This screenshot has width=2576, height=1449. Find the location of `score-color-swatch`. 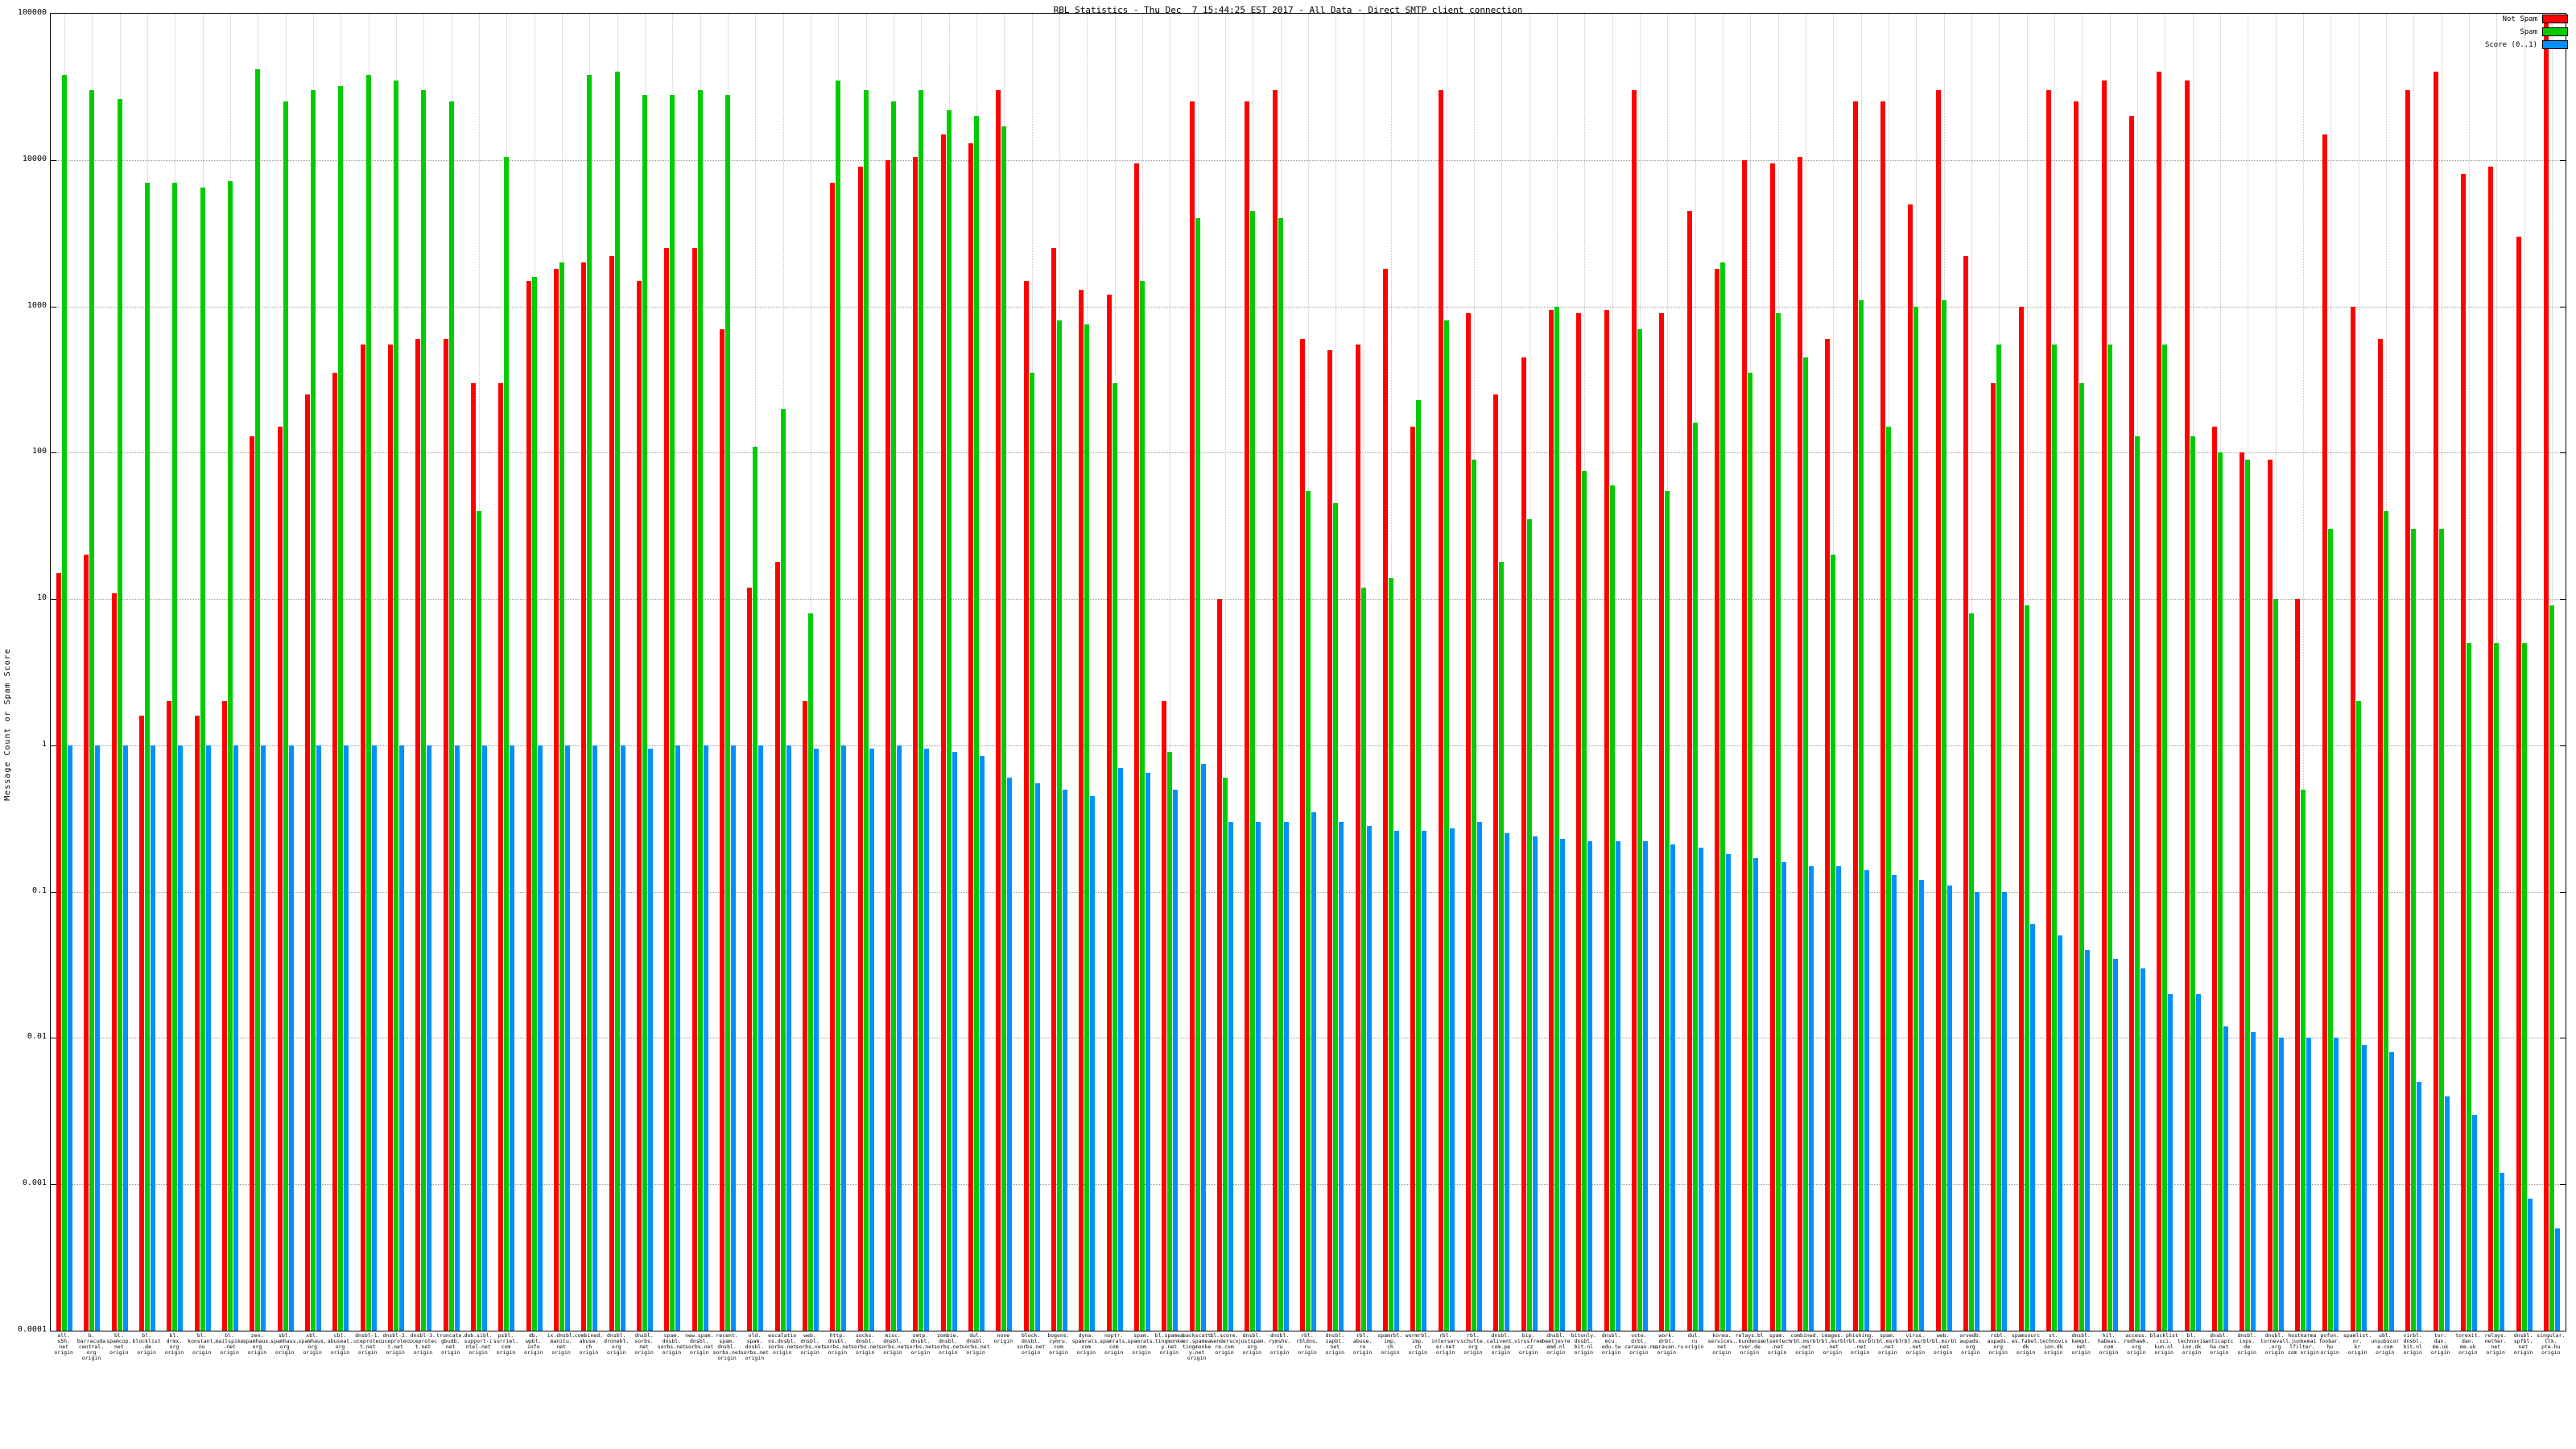

score-color-swatch is located at coordinates (2555, 44).